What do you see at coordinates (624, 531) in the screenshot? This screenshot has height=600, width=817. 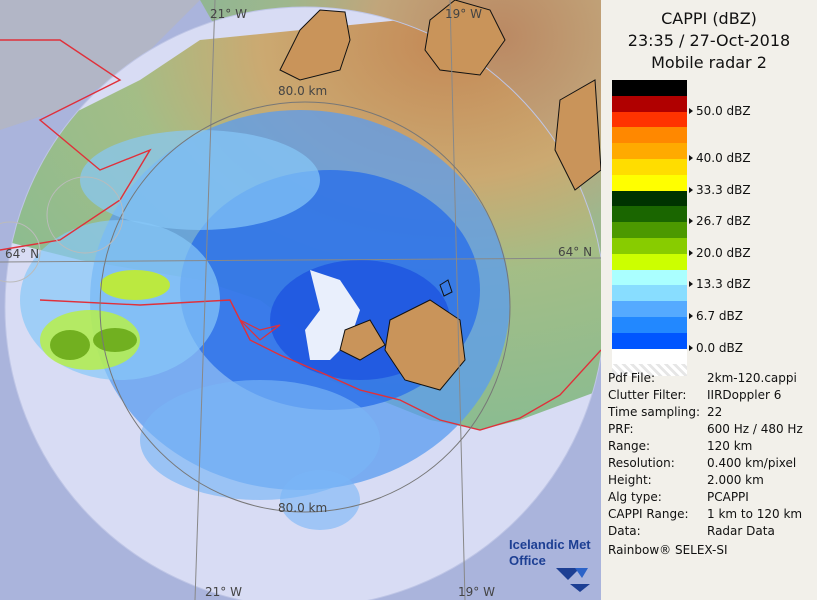 I see `meta-key: Data:` at bounding box center [624, 531].